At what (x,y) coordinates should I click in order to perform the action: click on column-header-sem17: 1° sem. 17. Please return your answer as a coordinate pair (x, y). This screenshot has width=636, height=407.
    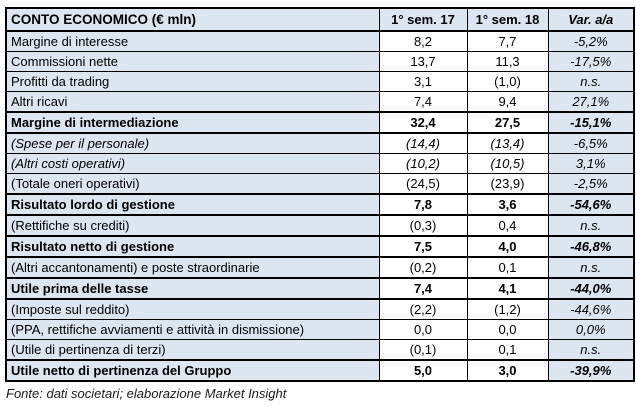
    Looking at the image, I should click on (423, 19).